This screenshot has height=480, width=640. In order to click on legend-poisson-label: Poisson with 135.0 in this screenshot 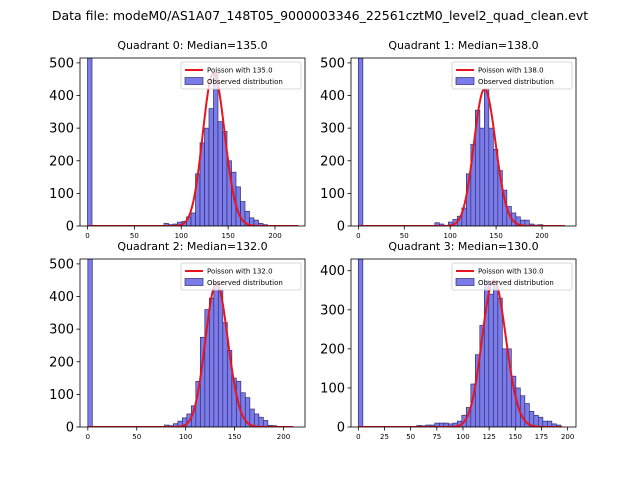, I will do `click(240, 71)`.